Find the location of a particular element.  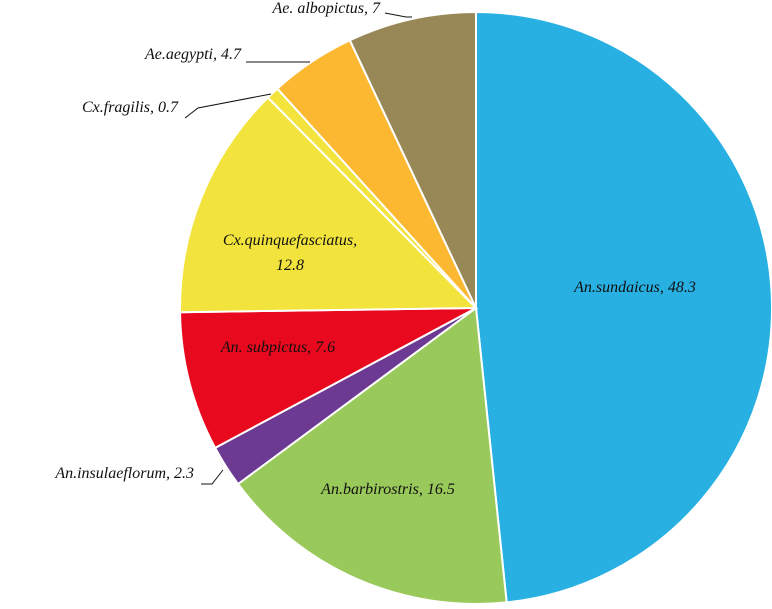

data-label-ae-aegypti: Ae.aegypti, 4.7 is located at coordinates (193, 54).